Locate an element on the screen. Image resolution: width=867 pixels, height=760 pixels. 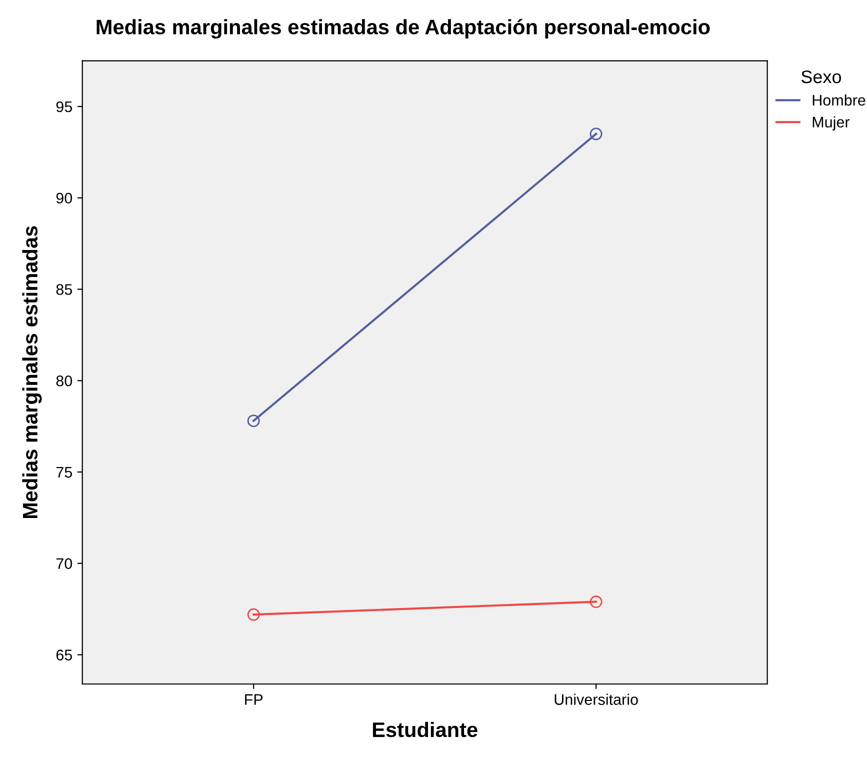
legend-label: Hombre is located at coordinates (839, 100).